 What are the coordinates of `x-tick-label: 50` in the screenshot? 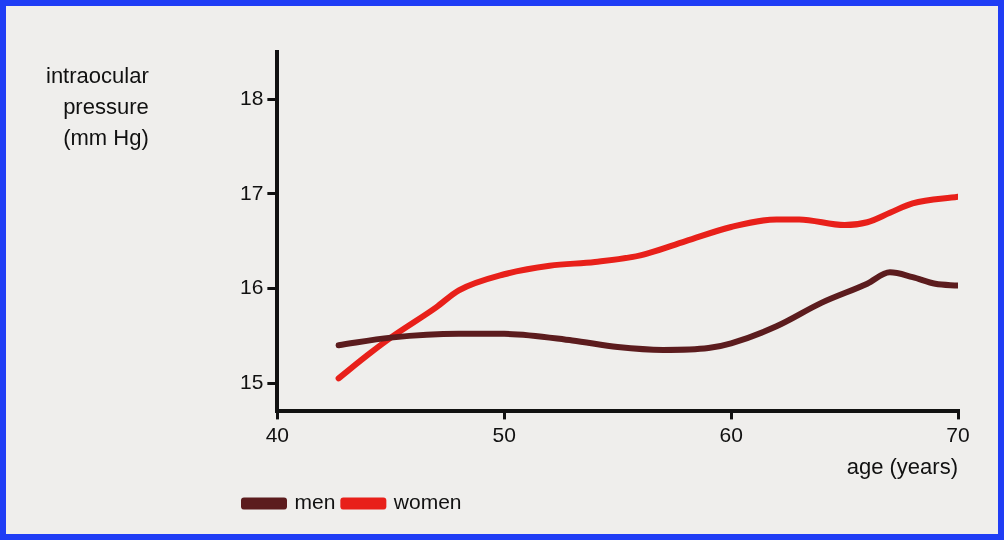 It's located at (504, 434).